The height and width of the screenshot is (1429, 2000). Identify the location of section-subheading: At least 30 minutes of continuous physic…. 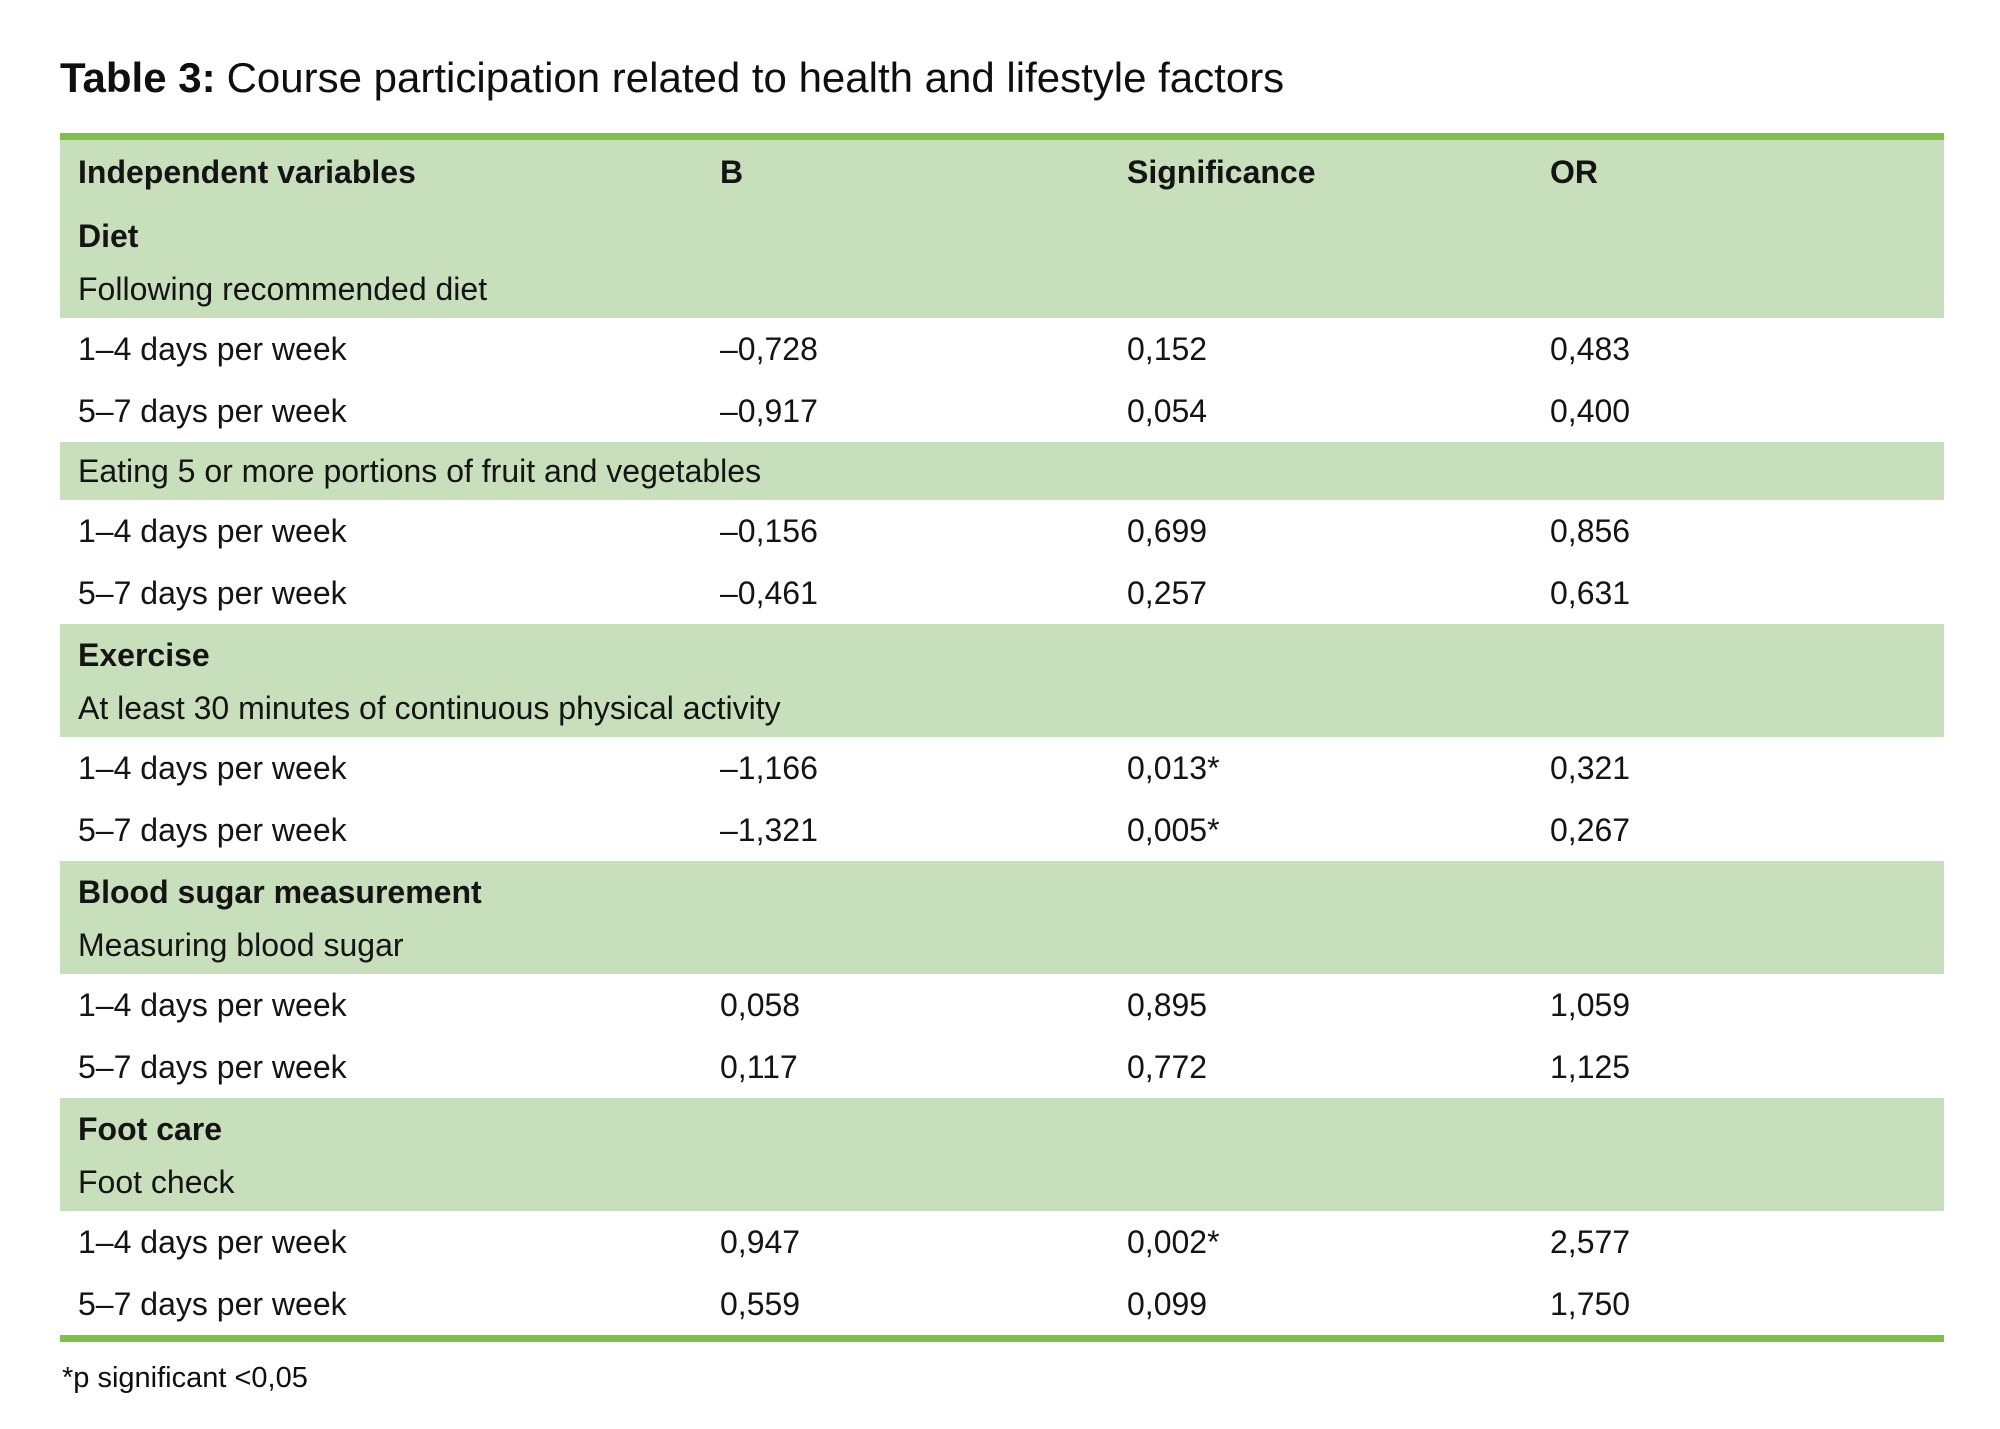
(429, 707).